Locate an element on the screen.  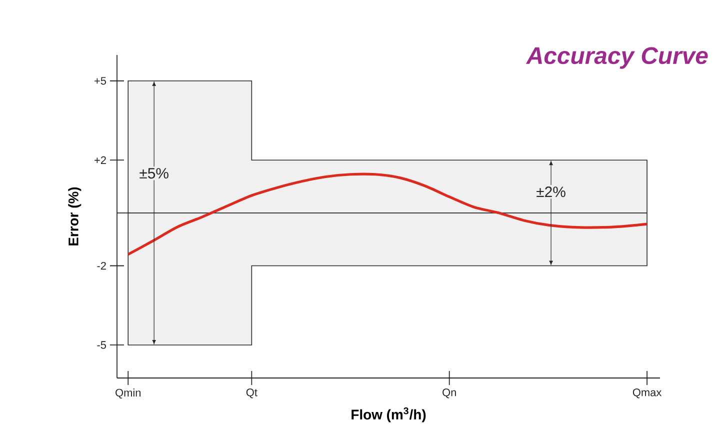
y-tick-label: -2 is located at coordinates (101, 266).